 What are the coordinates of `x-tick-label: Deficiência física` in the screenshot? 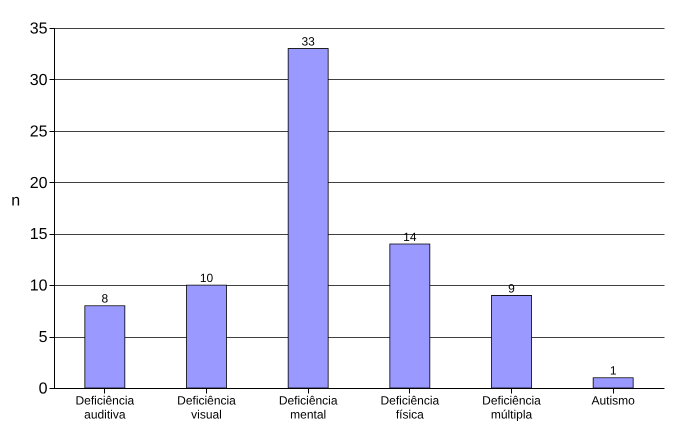 It's located at (410, 408).